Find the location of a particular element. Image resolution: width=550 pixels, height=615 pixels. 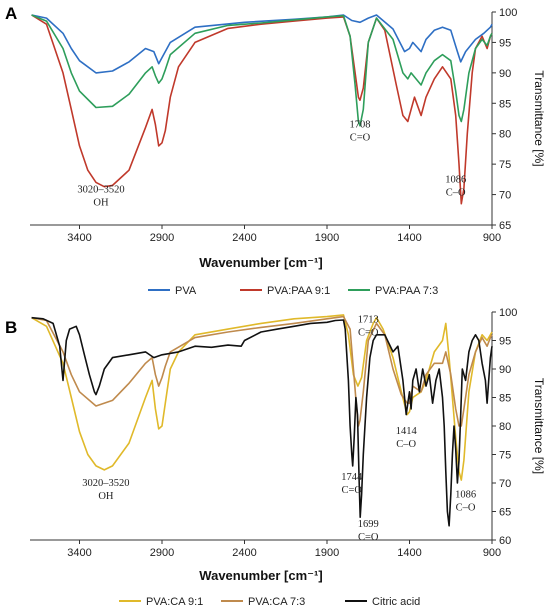

legend-label: PVA:CA 9:1 is located at coordinates (174, 602).